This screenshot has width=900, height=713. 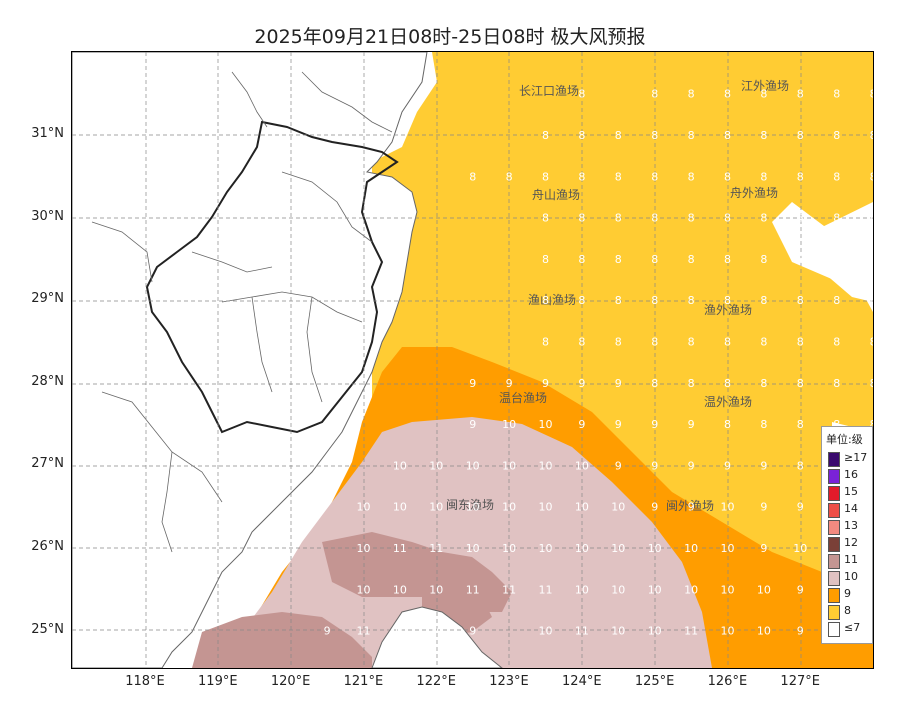 What do you see at coordinates (470, 505) in the screenshot?
I see `fishing-ground-label: 闽东渔场` at bounding box center [470, 505].